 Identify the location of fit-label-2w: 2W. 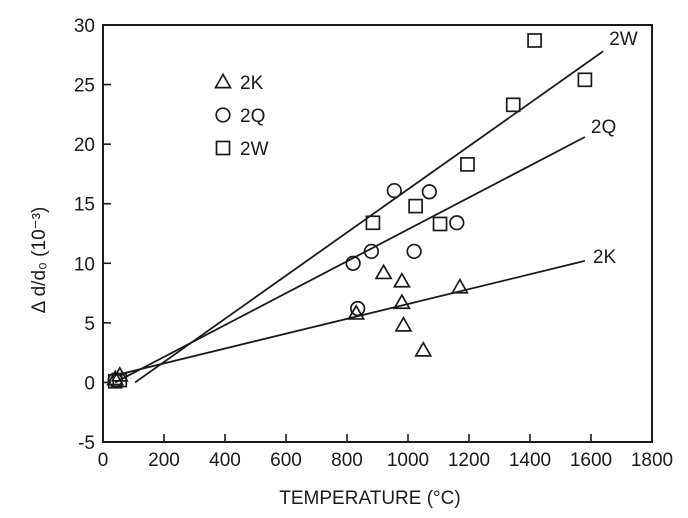
(623, 39).